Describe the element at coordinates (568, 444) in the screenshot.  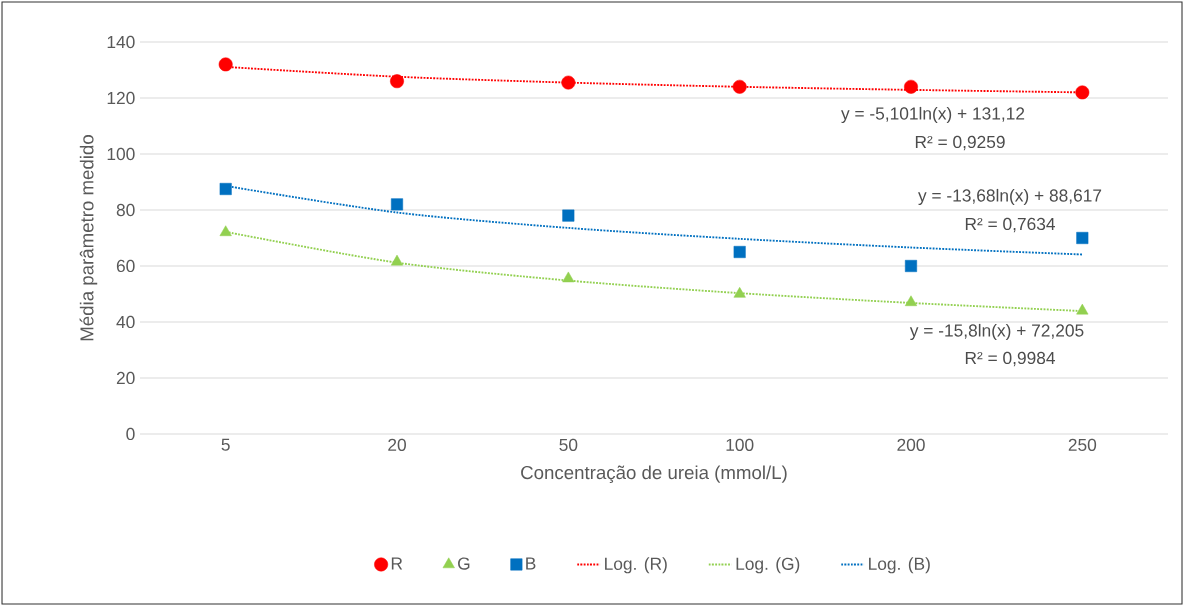
I see `x-tick-label: 50` at that location.